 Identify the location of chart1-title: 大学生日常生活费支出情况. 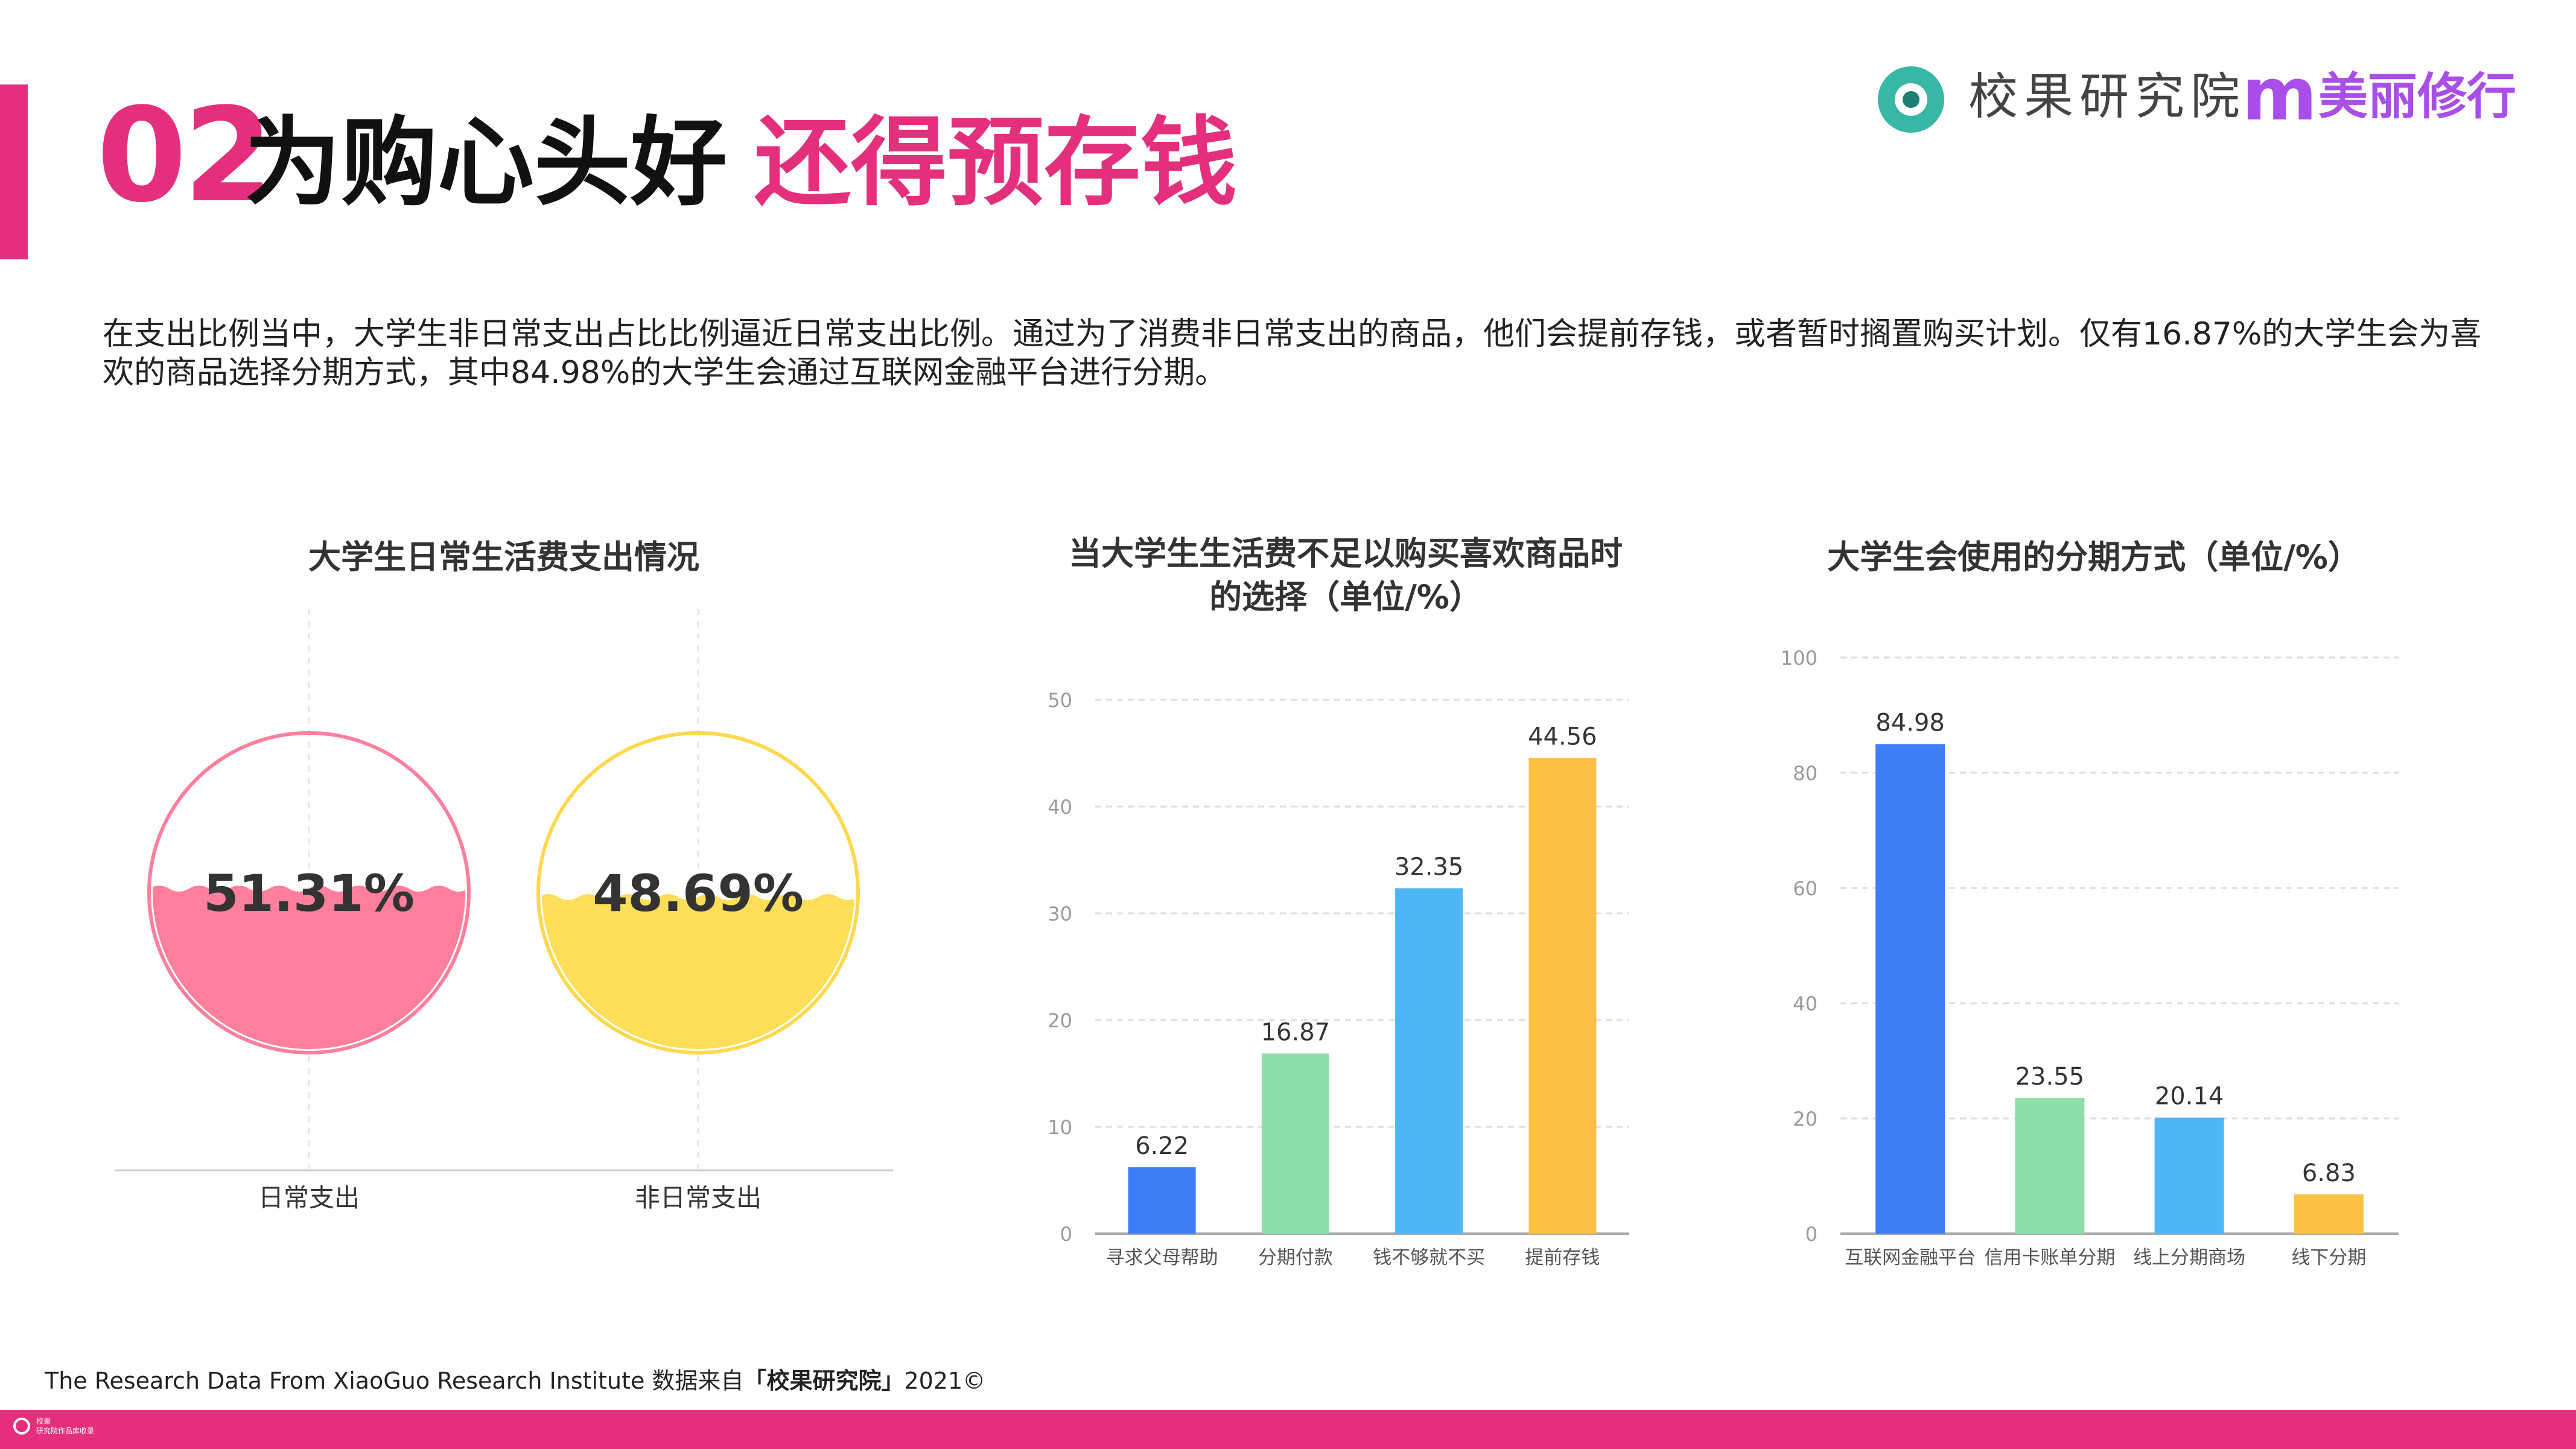
(504, 557).